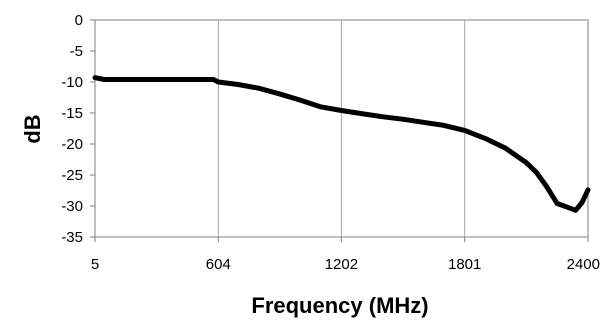  I want to click on y-axis-title: dB, so click(32, 128).